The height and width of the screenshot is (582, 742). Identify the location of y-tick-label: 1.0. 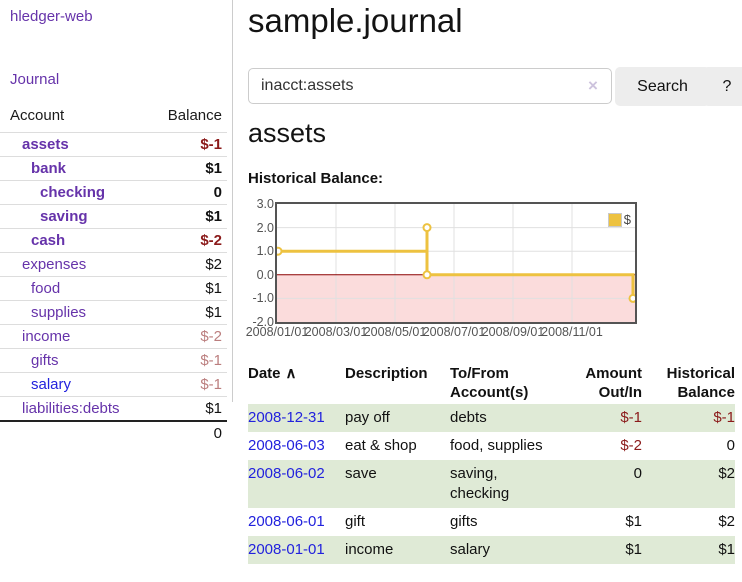
(265, 251).